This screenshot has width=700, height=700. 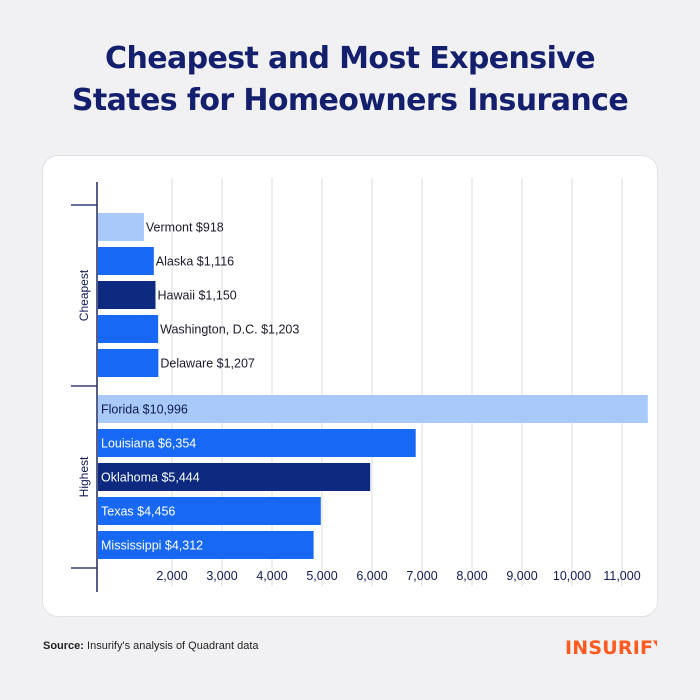 What do you see at coordinates (471, 576) in the screenshot?
I see `x-tick-label: 8,000` at bounding box center [471, 576].